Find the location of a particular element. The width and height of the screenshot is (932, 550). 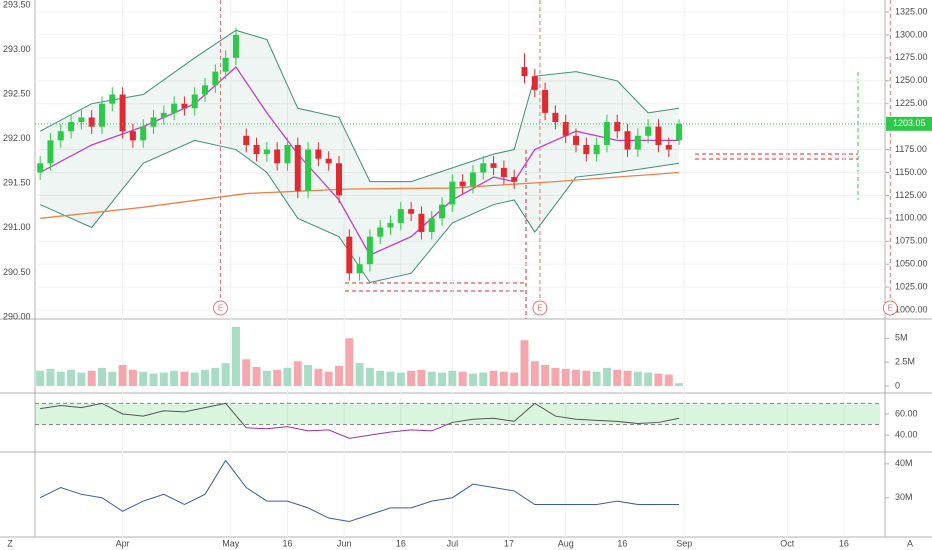

x-tick-label: Sep is located at coordinates (684, 543).